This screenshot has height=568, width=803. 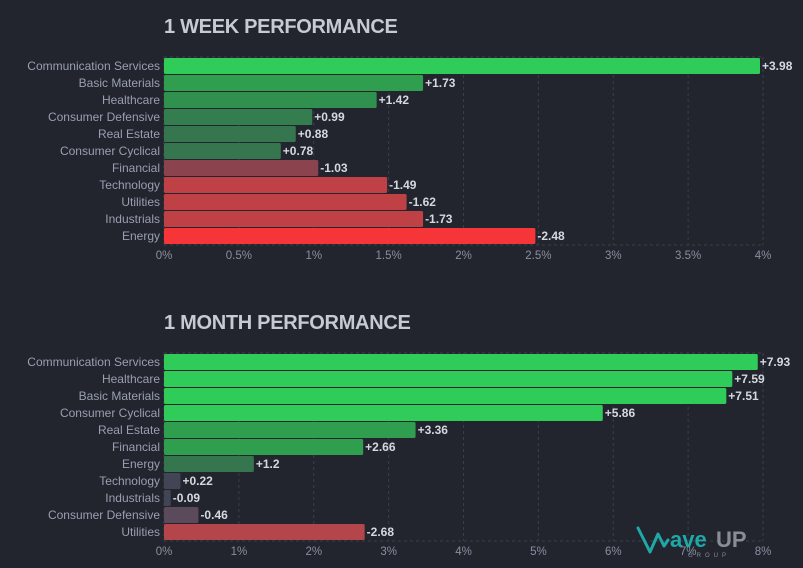 What do you see at coordinates (313, 134) in the screenshot?
I see `value-label: +0.88` at bounding box center [313, 134].